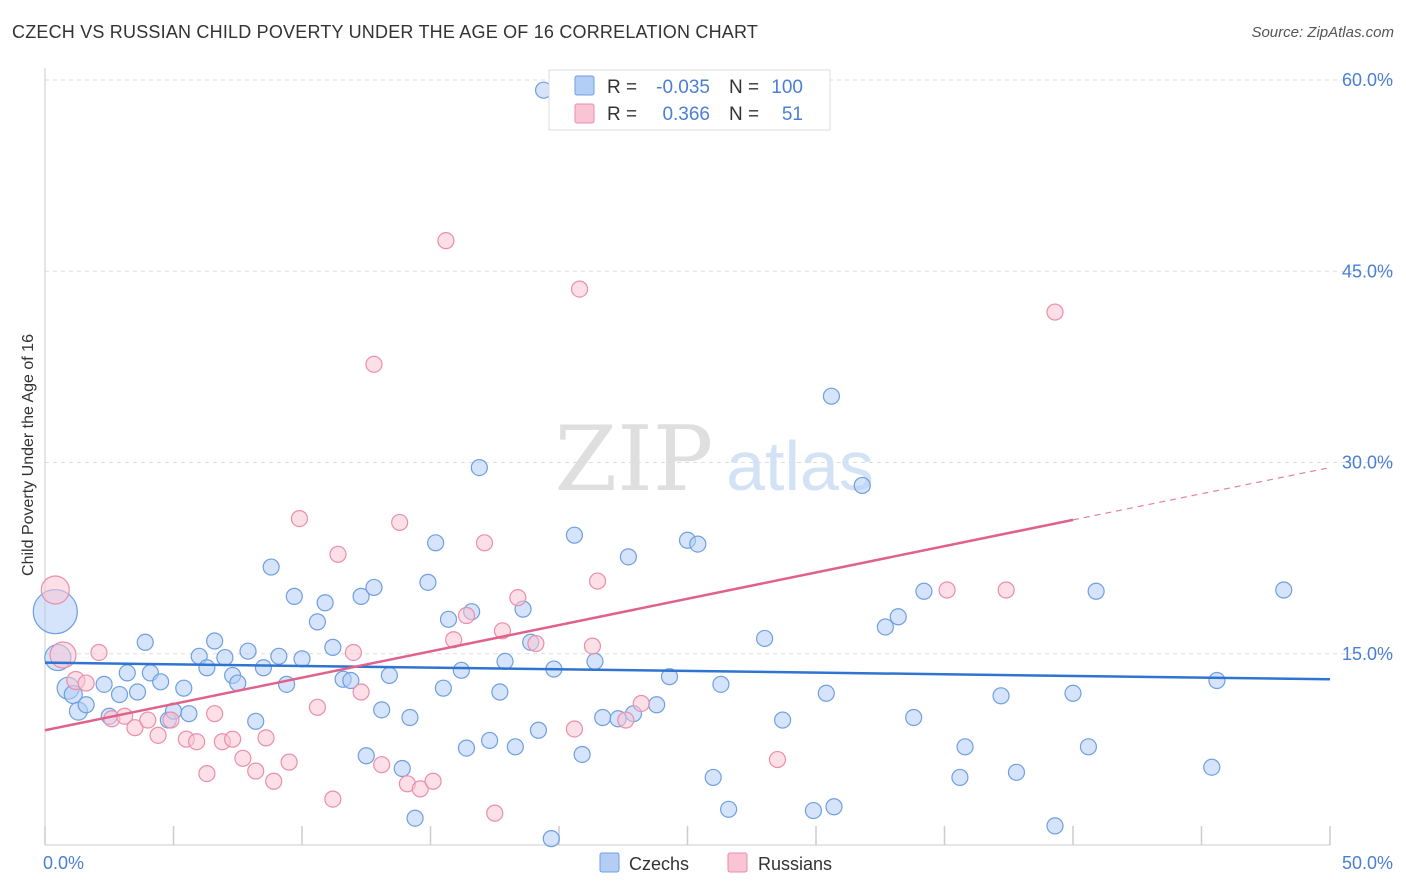  Describe the element at coordinates (63, 863) in the screenshot. I see `x-tick-label-min: 0.0%` at that location.